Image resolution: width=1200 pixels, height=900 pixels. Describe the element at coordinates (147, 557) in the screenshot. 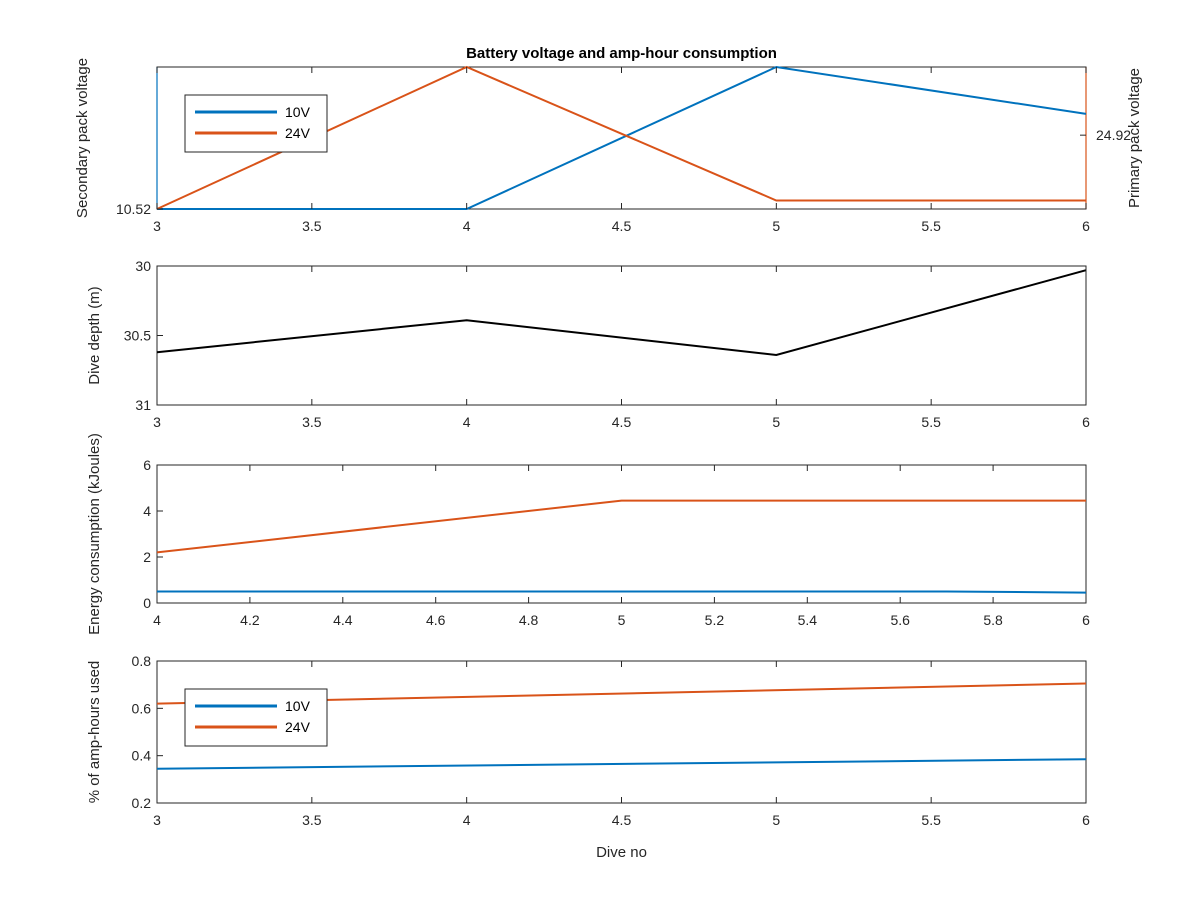

I see `y-tick-label: 2` at that location.